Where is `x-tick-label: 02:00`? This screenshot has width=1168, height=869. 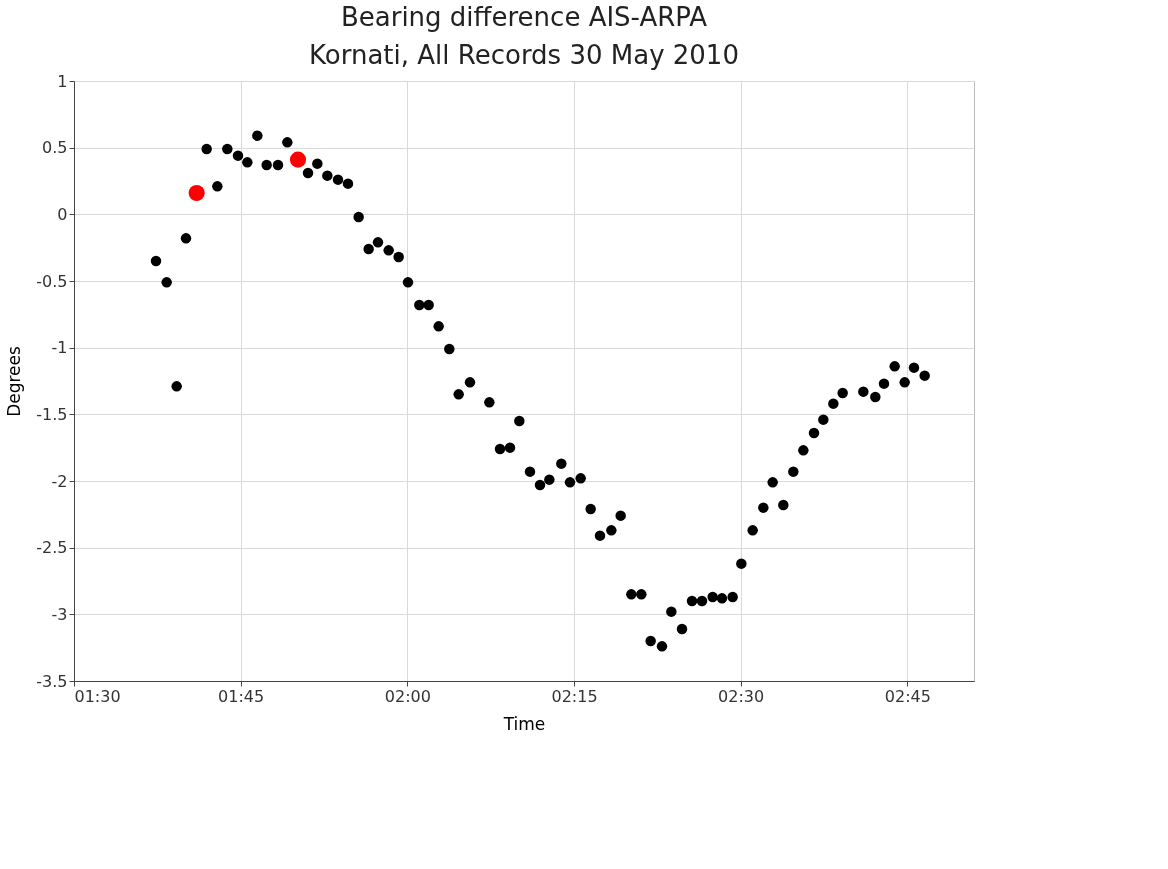
x-tick-label: 02:00 is located at coordinates (407, 696).